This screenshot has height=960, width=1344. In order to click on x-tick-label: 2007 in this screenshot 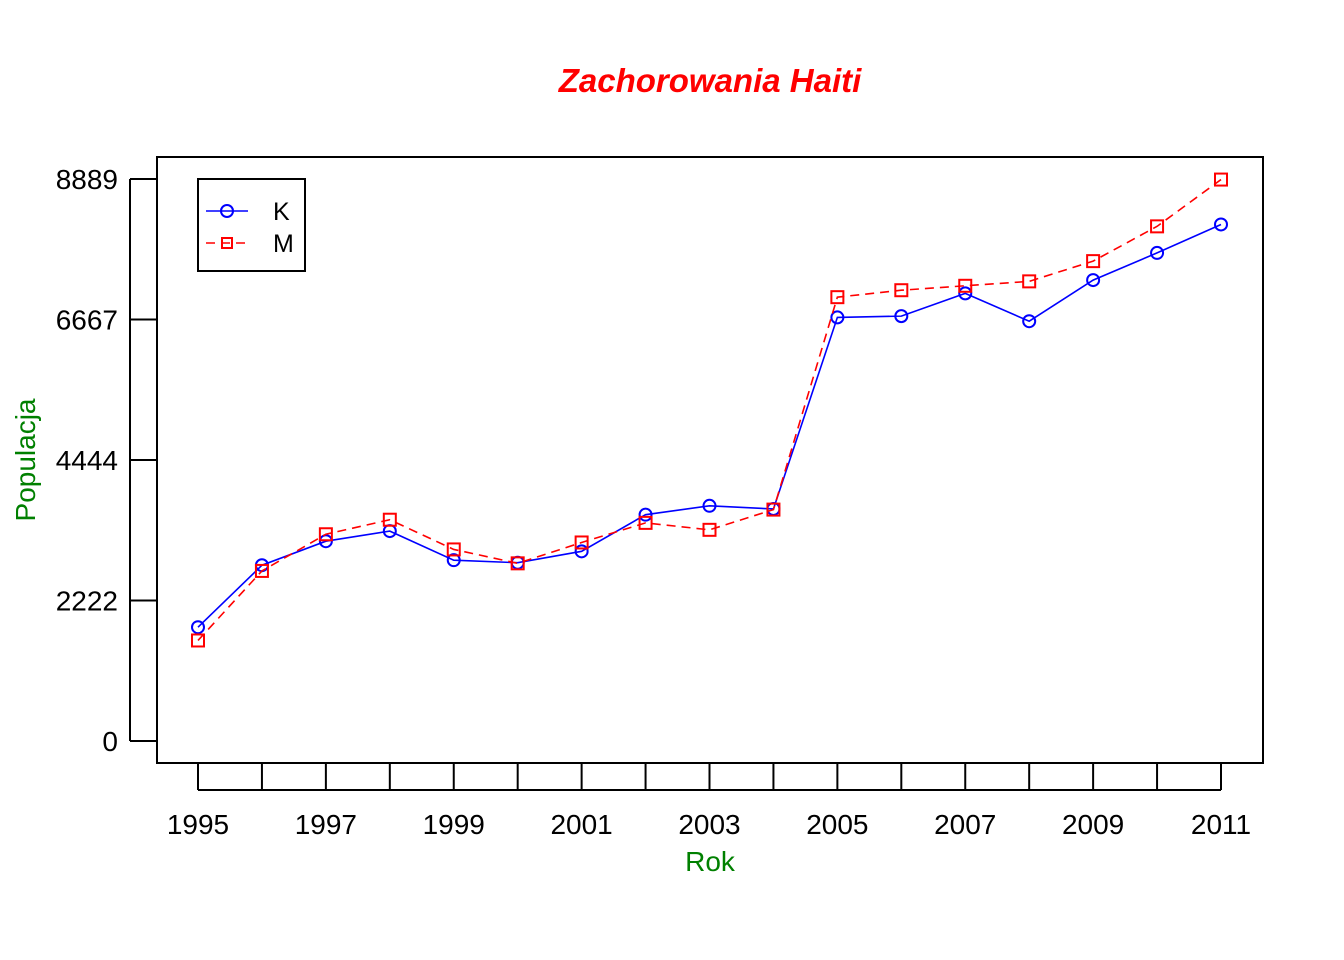, I will do `click(965, 824)`.